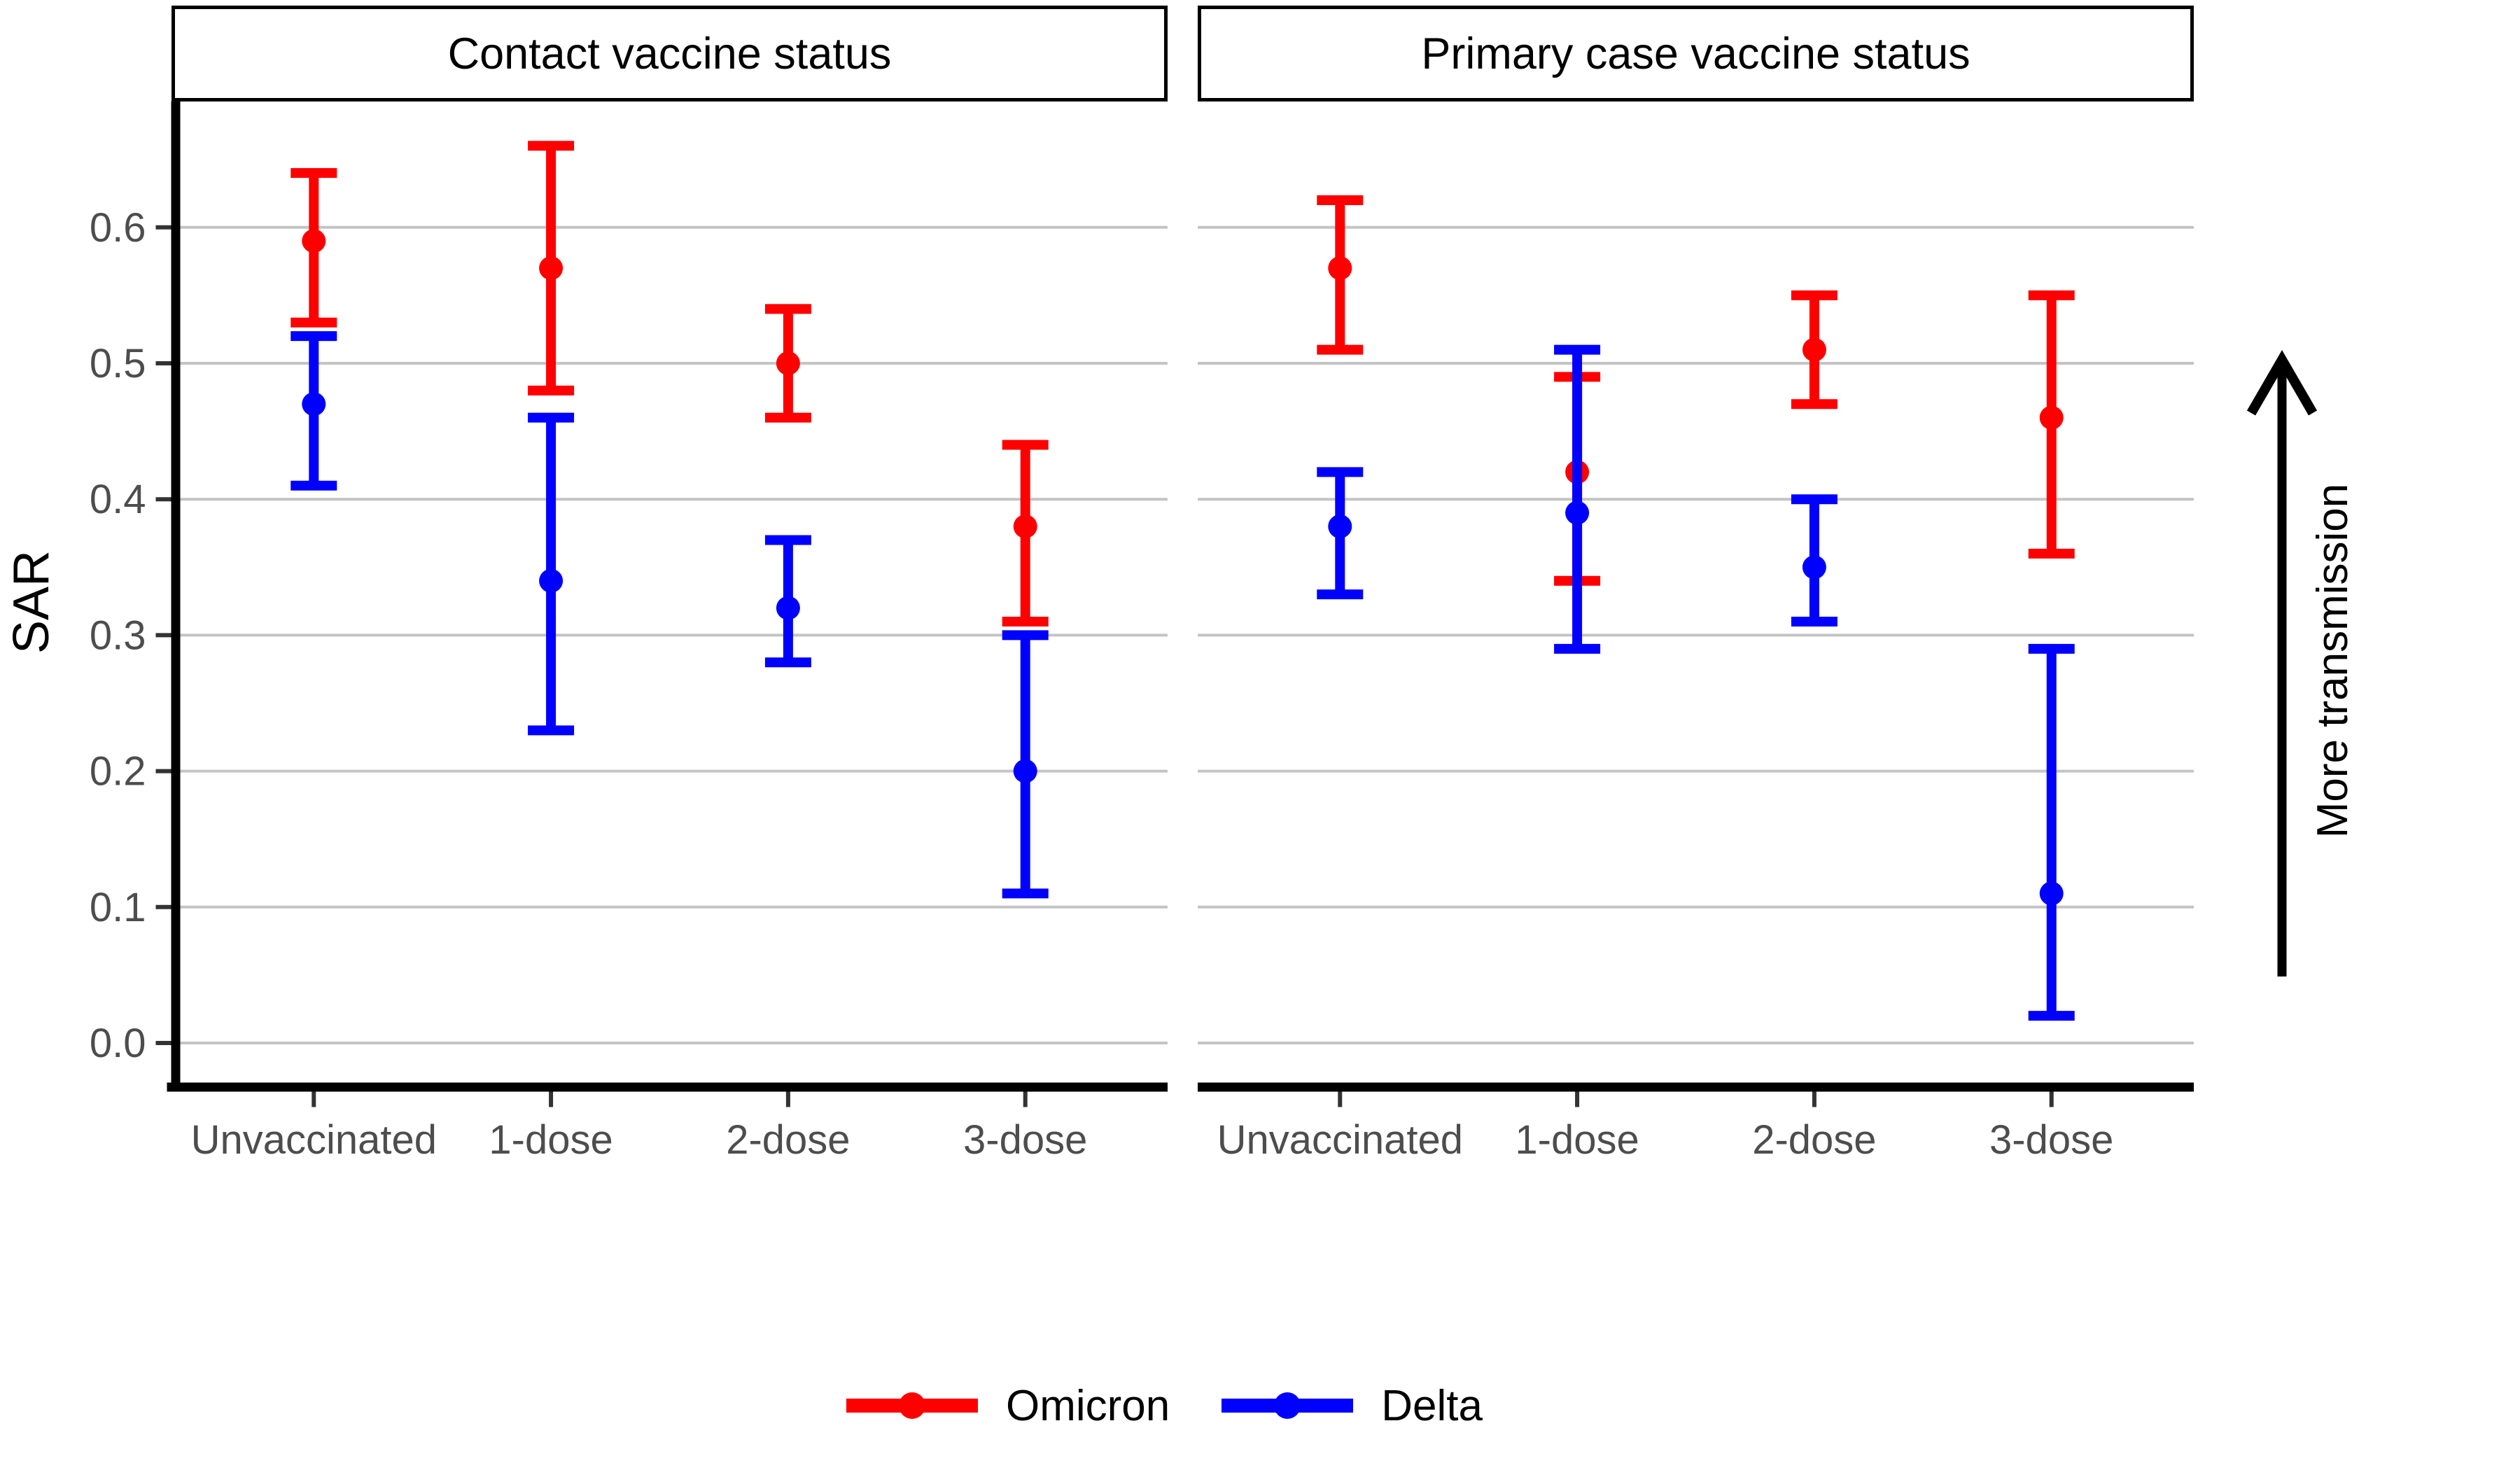 This screenshot has width=2520, height=1470. I want to click on y-tick-label-0.5: 0.5, so click(118, 363).